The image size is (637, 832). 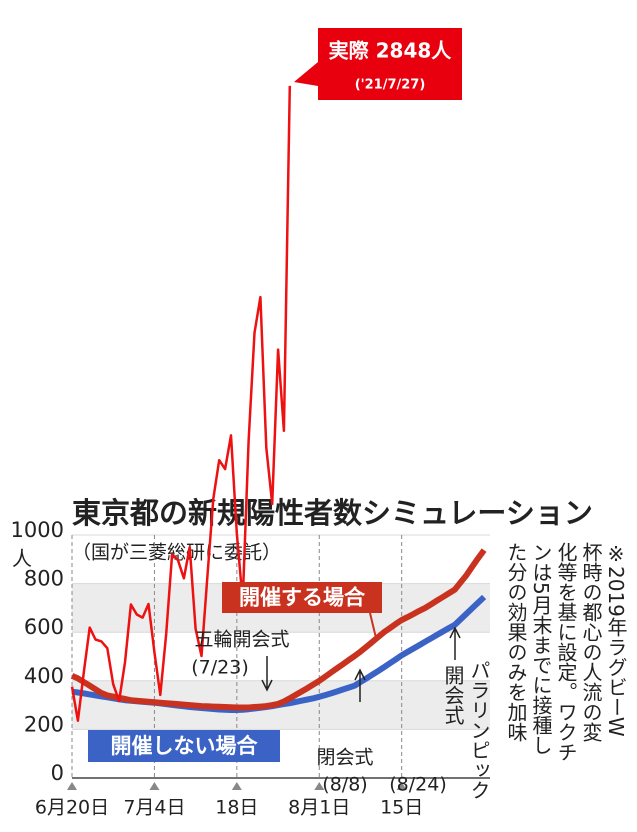 What do you see at coordinates (373, 625) in the screenshot?
I see `pointer` at bounding box center [373, 625].